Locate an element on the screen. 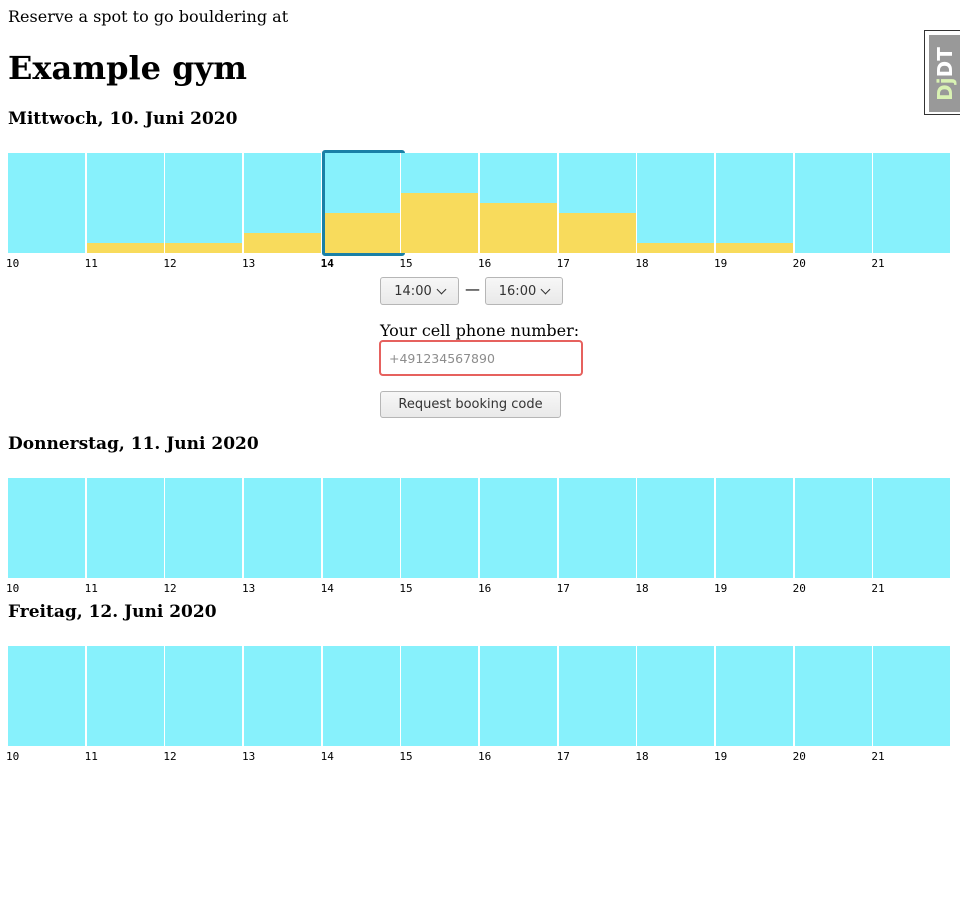 This screenshot has width=960, height=905. debug-toolbar-prefix: Dj is located at coordinates (944, 88).